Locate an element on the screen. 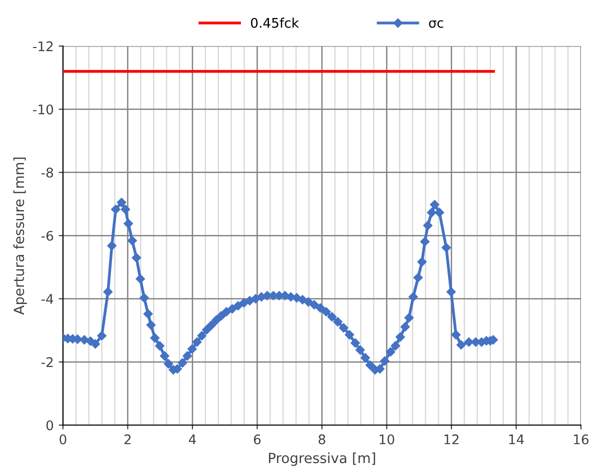 The image size is (594, 475). y-tick-label: -2 is located at coordinates (47, 362).